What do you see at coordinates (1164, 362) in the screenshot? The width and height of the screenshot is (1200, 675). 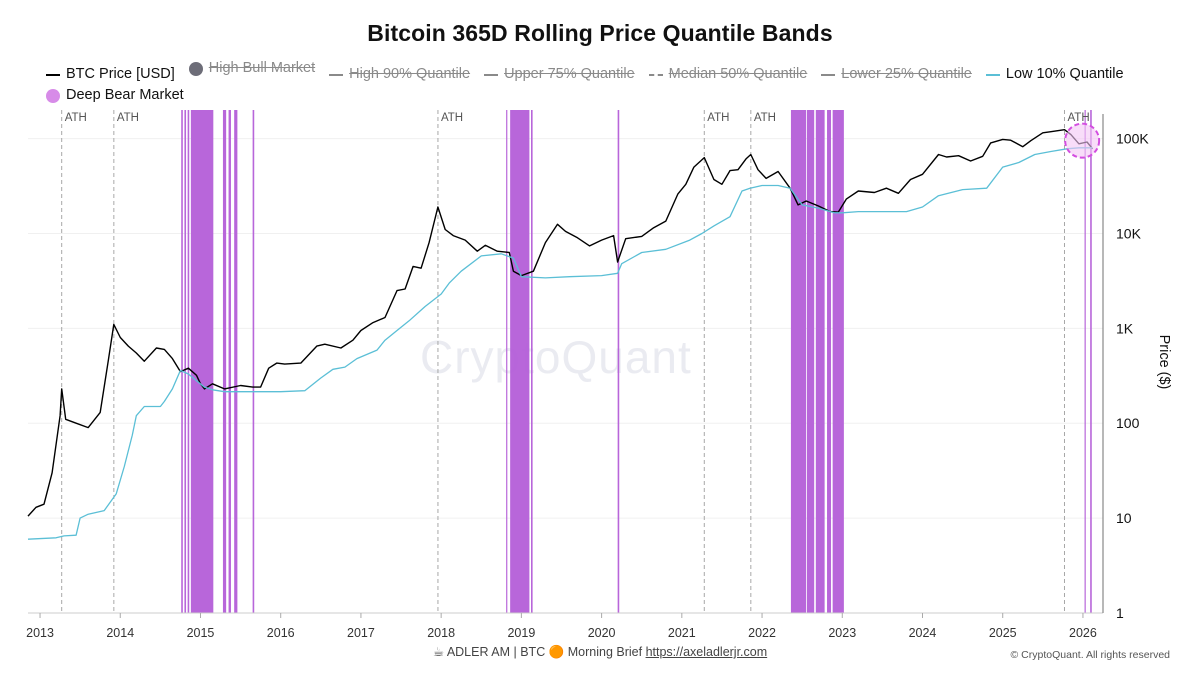 I see `y-axis-title: Price ($)` at bounding box center [1164, 362].